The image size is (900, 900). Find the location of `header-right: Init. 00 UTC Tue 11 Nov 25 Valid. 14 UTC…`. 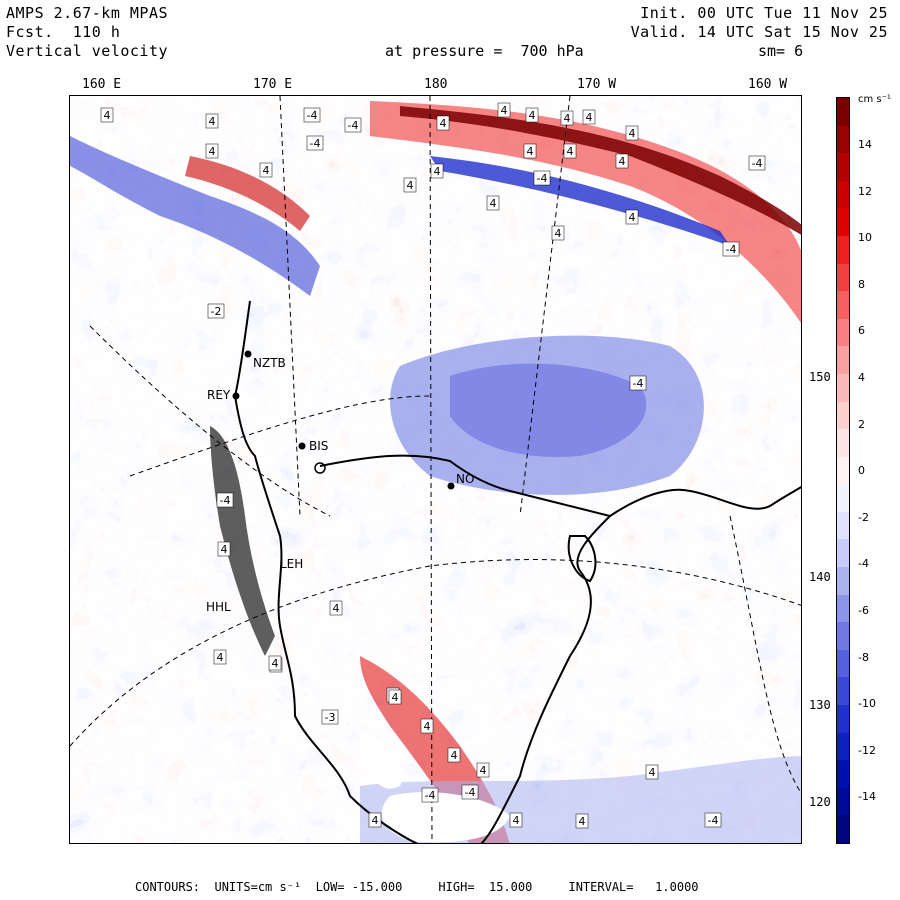

header-right: Init. 00 UTC Tue 11 Nov 25 Valid. 14 UTC… is located at coordinates (759, 23).